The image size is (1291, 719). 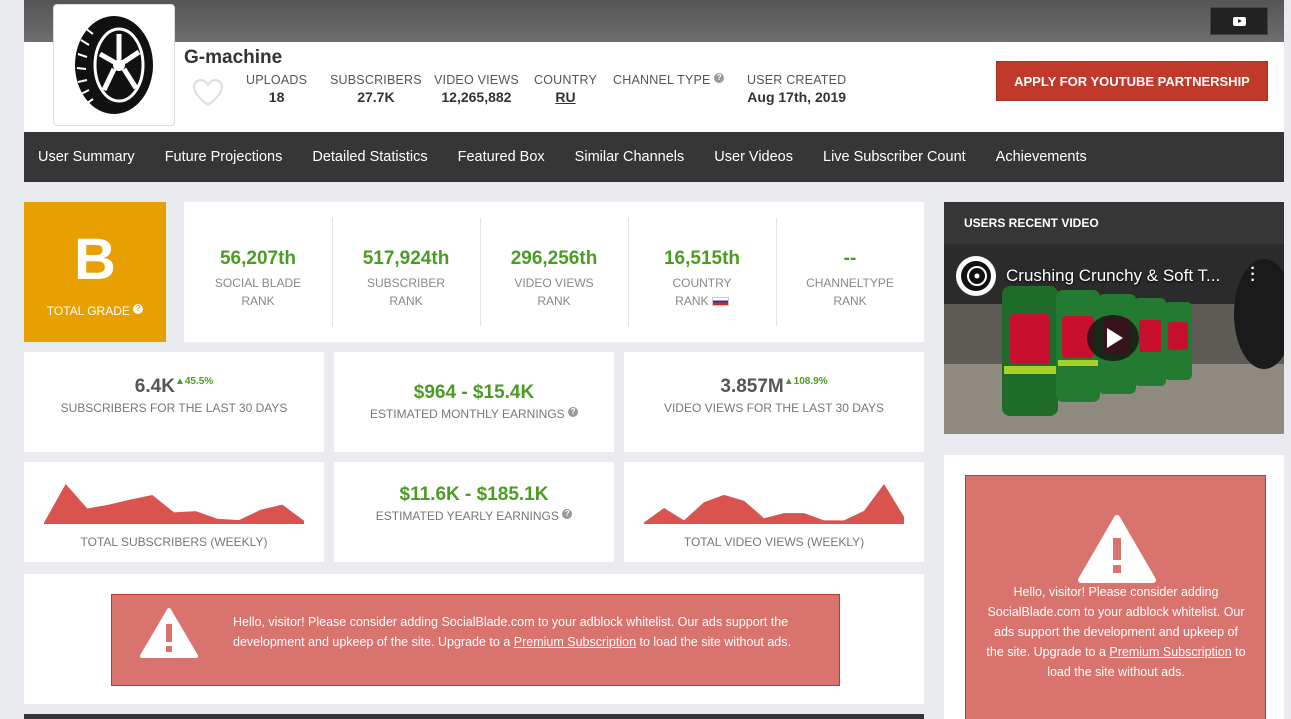 I want to click on nav-user-videos: User Videos, so click(x=753, y=157).